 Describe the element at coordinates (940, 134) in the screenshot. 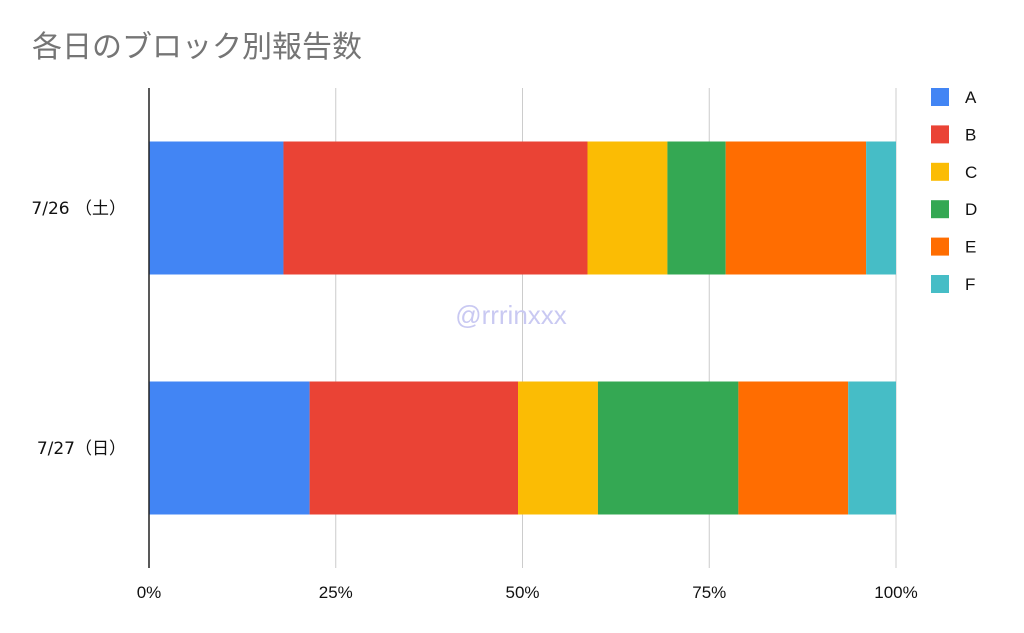

I see `legend-swatch-b` at that location.